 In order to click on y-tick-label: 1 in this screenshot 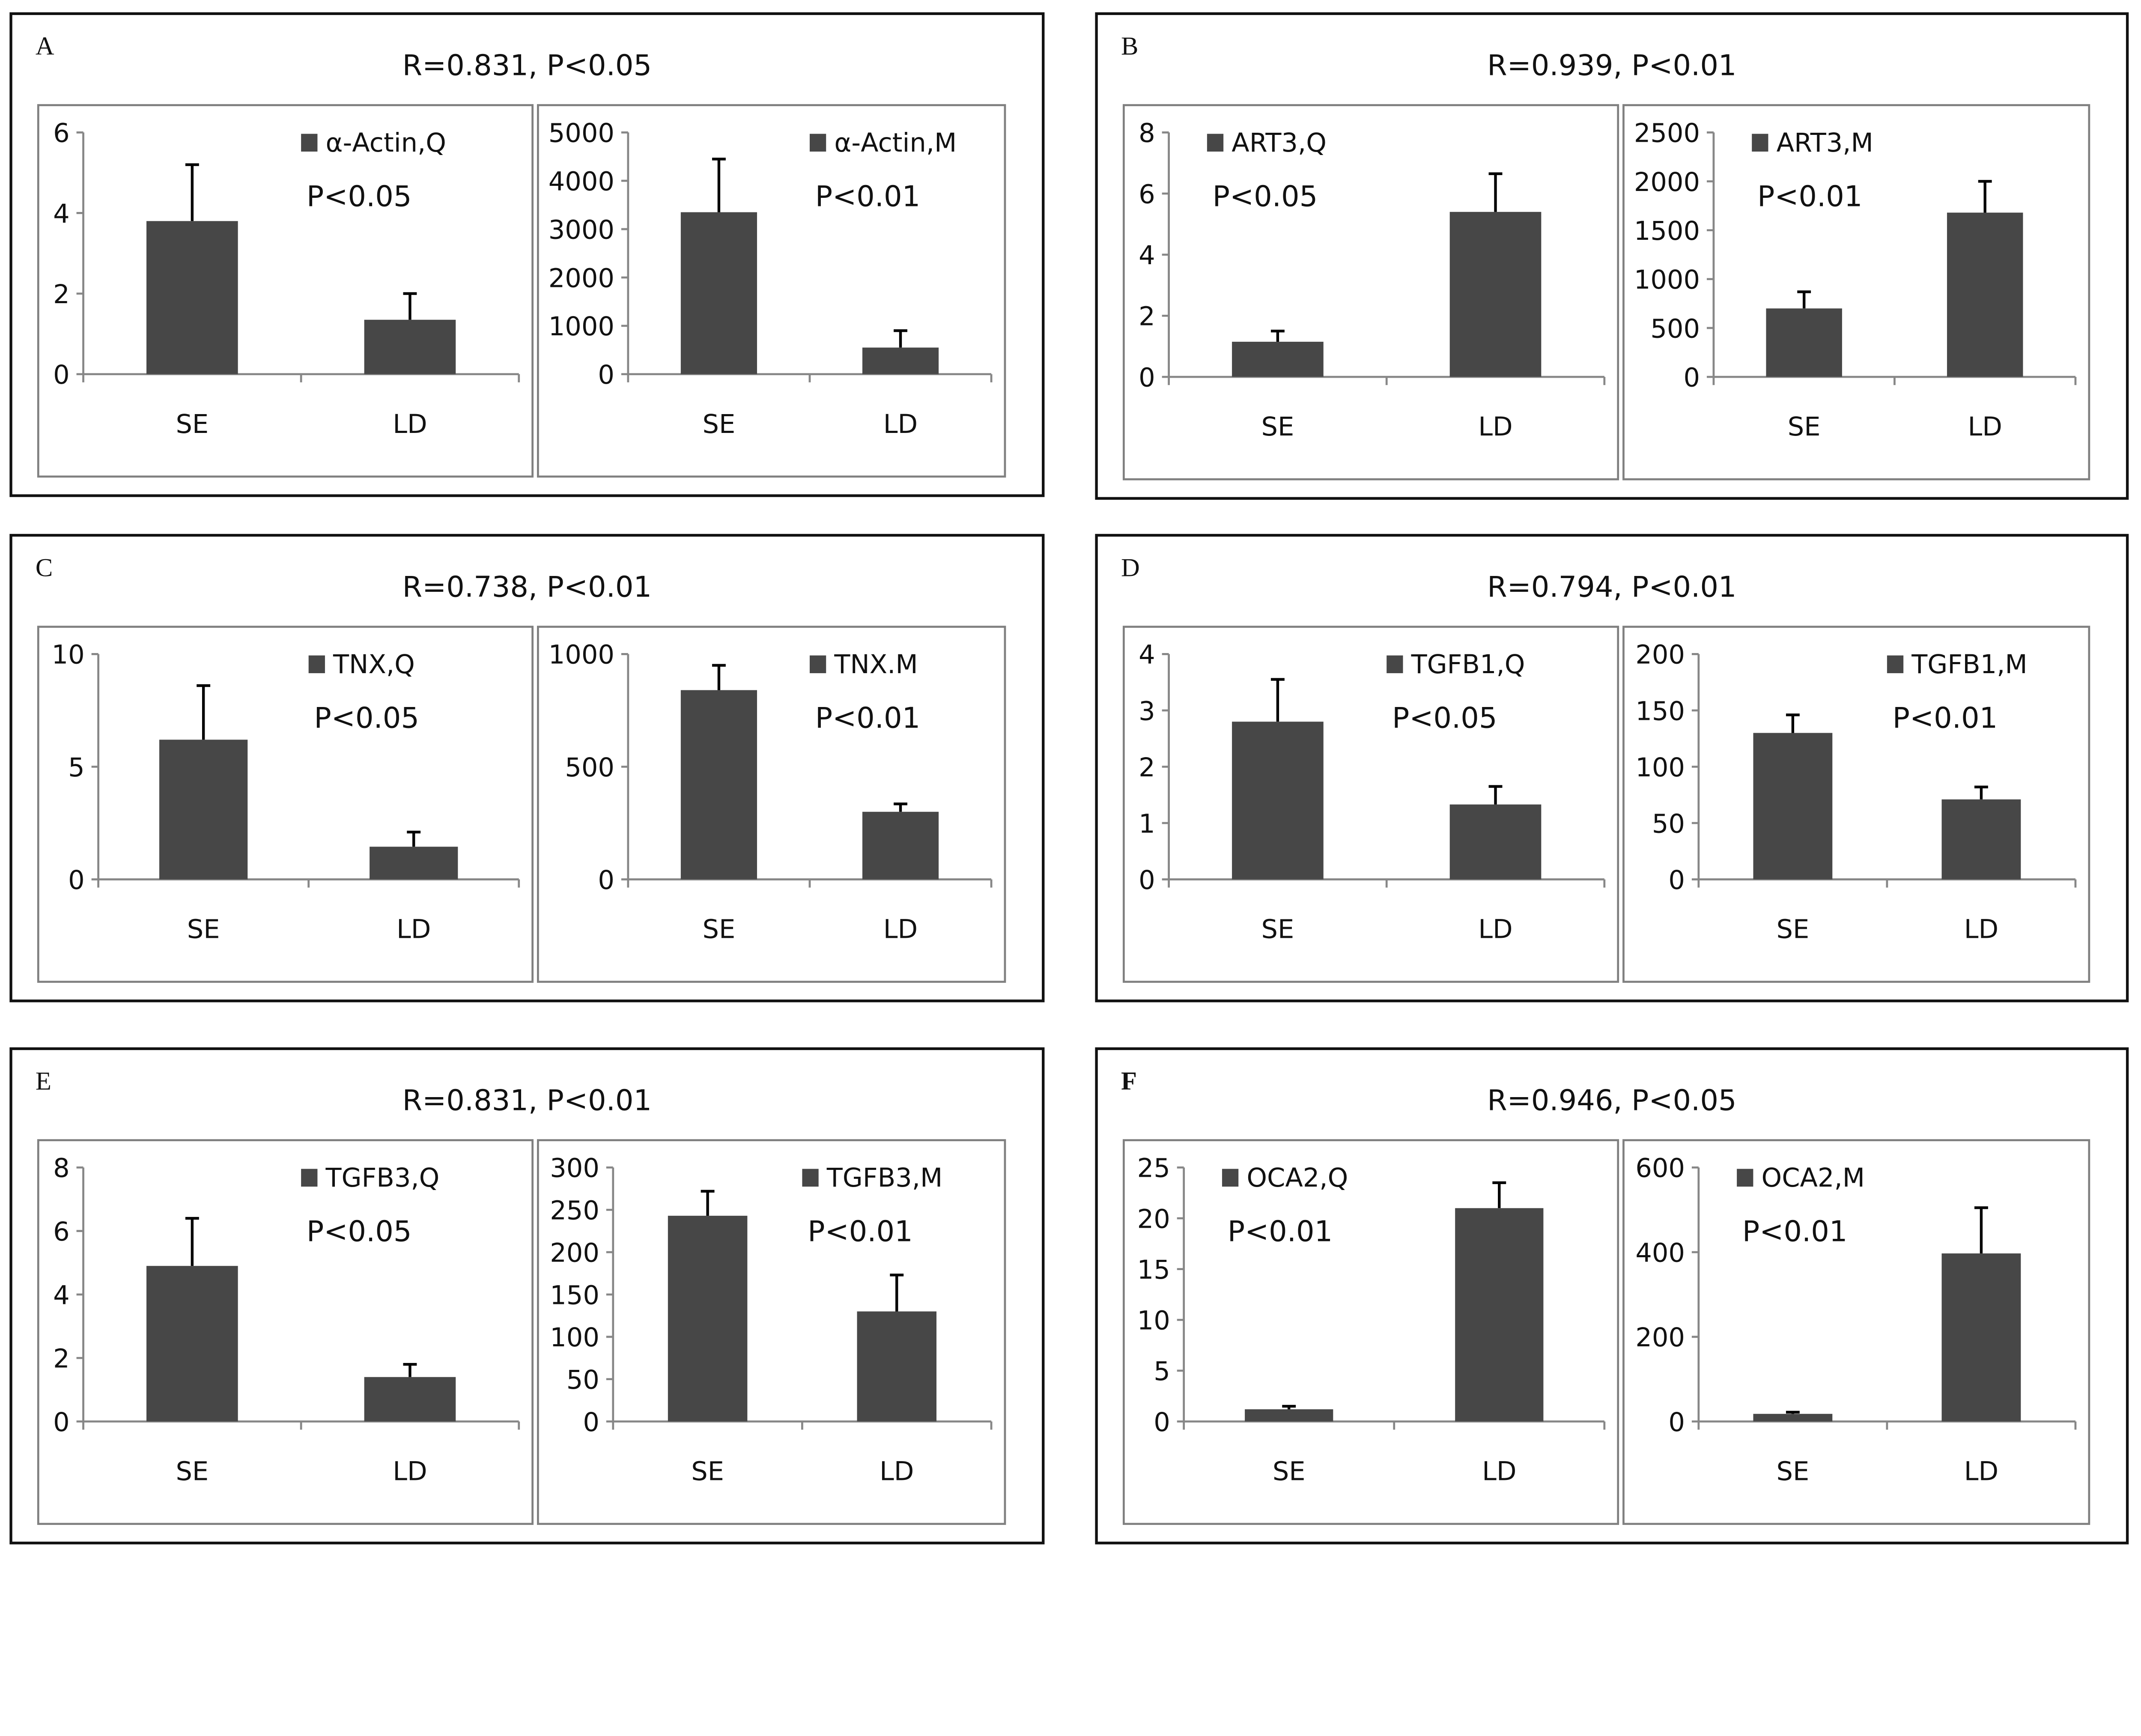, I will do `click(1147, 824)`.